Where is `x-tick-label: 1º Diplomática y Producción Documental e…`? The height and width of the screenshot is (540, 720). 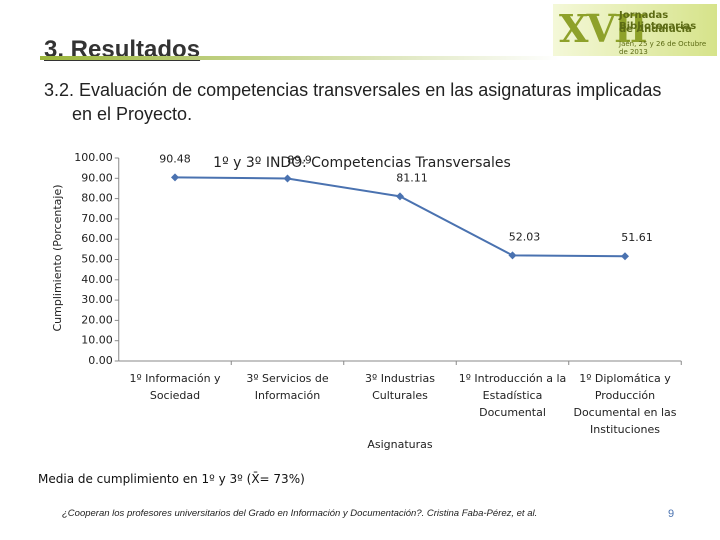
x-tick-label: 1º Diplomática y Producción Documental e… is located at coordinates (625, 404).